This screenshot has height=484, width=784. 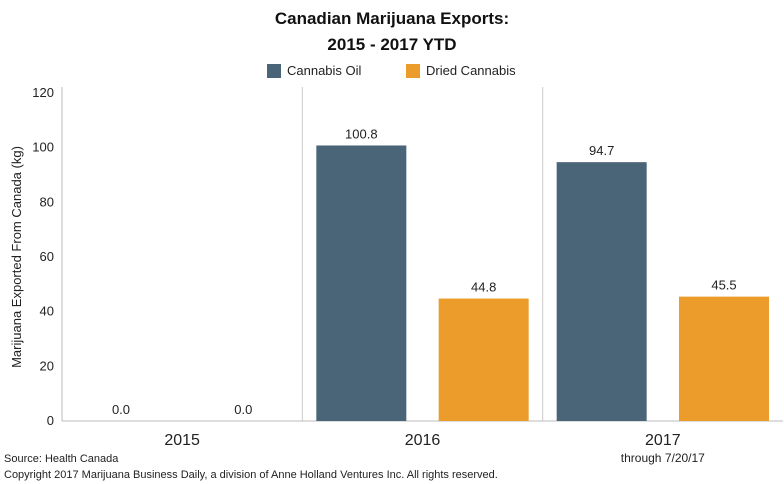 I want to click on legend-item-dried-cannabis: Dried Cannabis, so click(x=461, y=70).